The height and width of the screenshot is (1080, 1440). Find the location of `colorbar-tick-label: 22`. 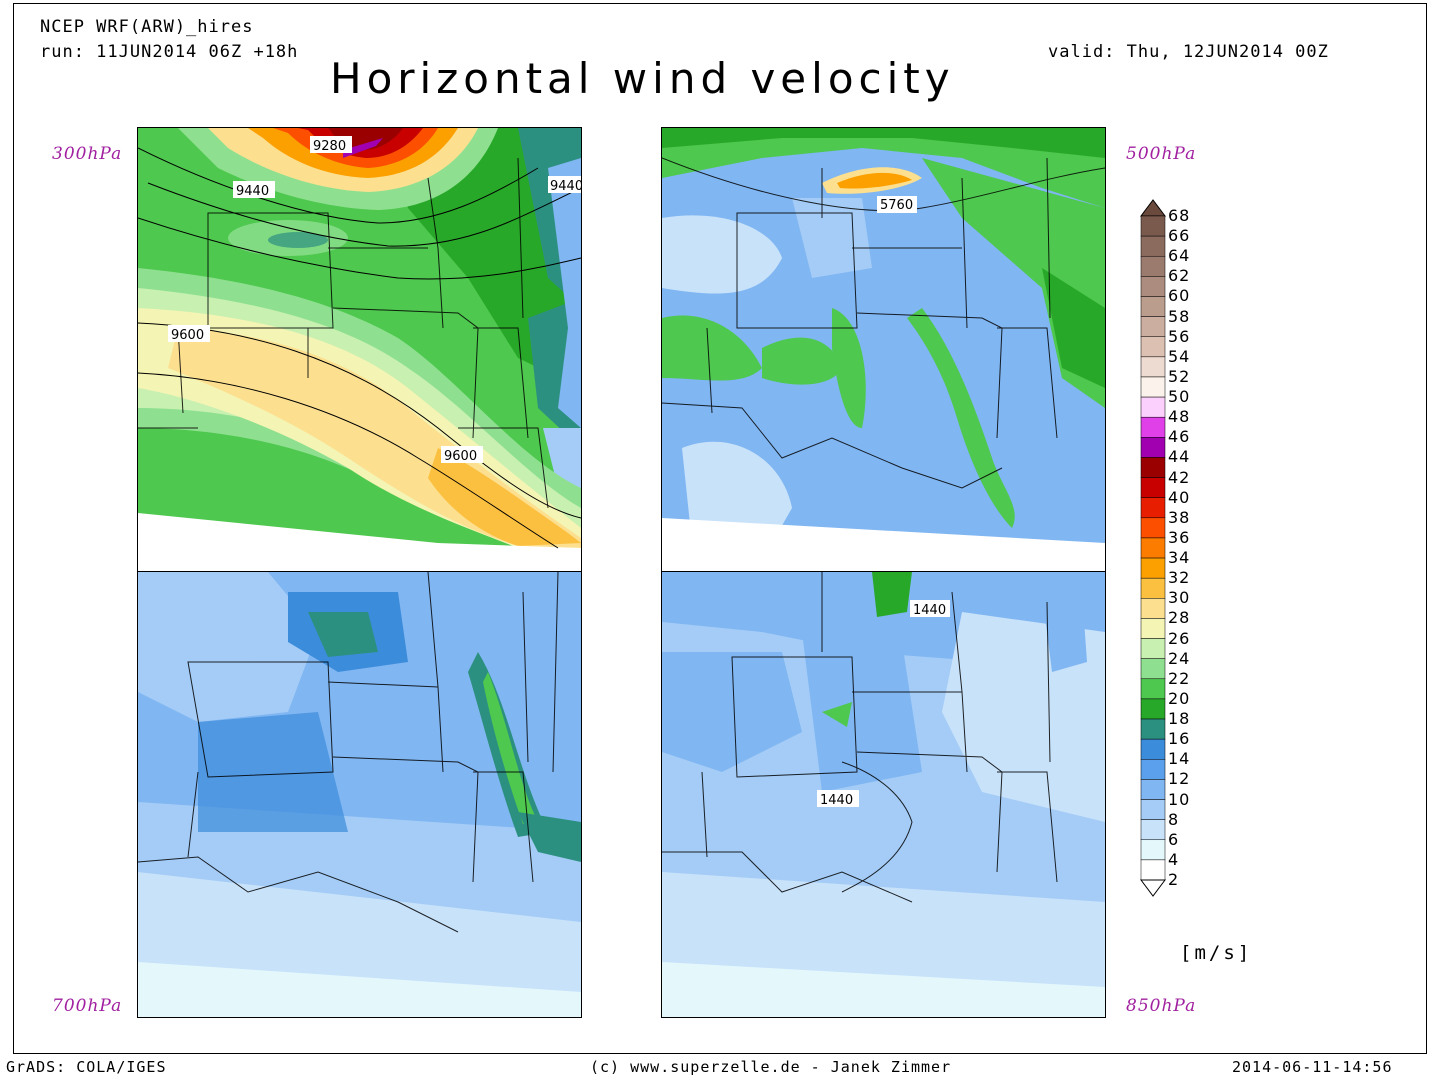

colorbar-tick-label: 22 is located at coordinates (1179, 678).